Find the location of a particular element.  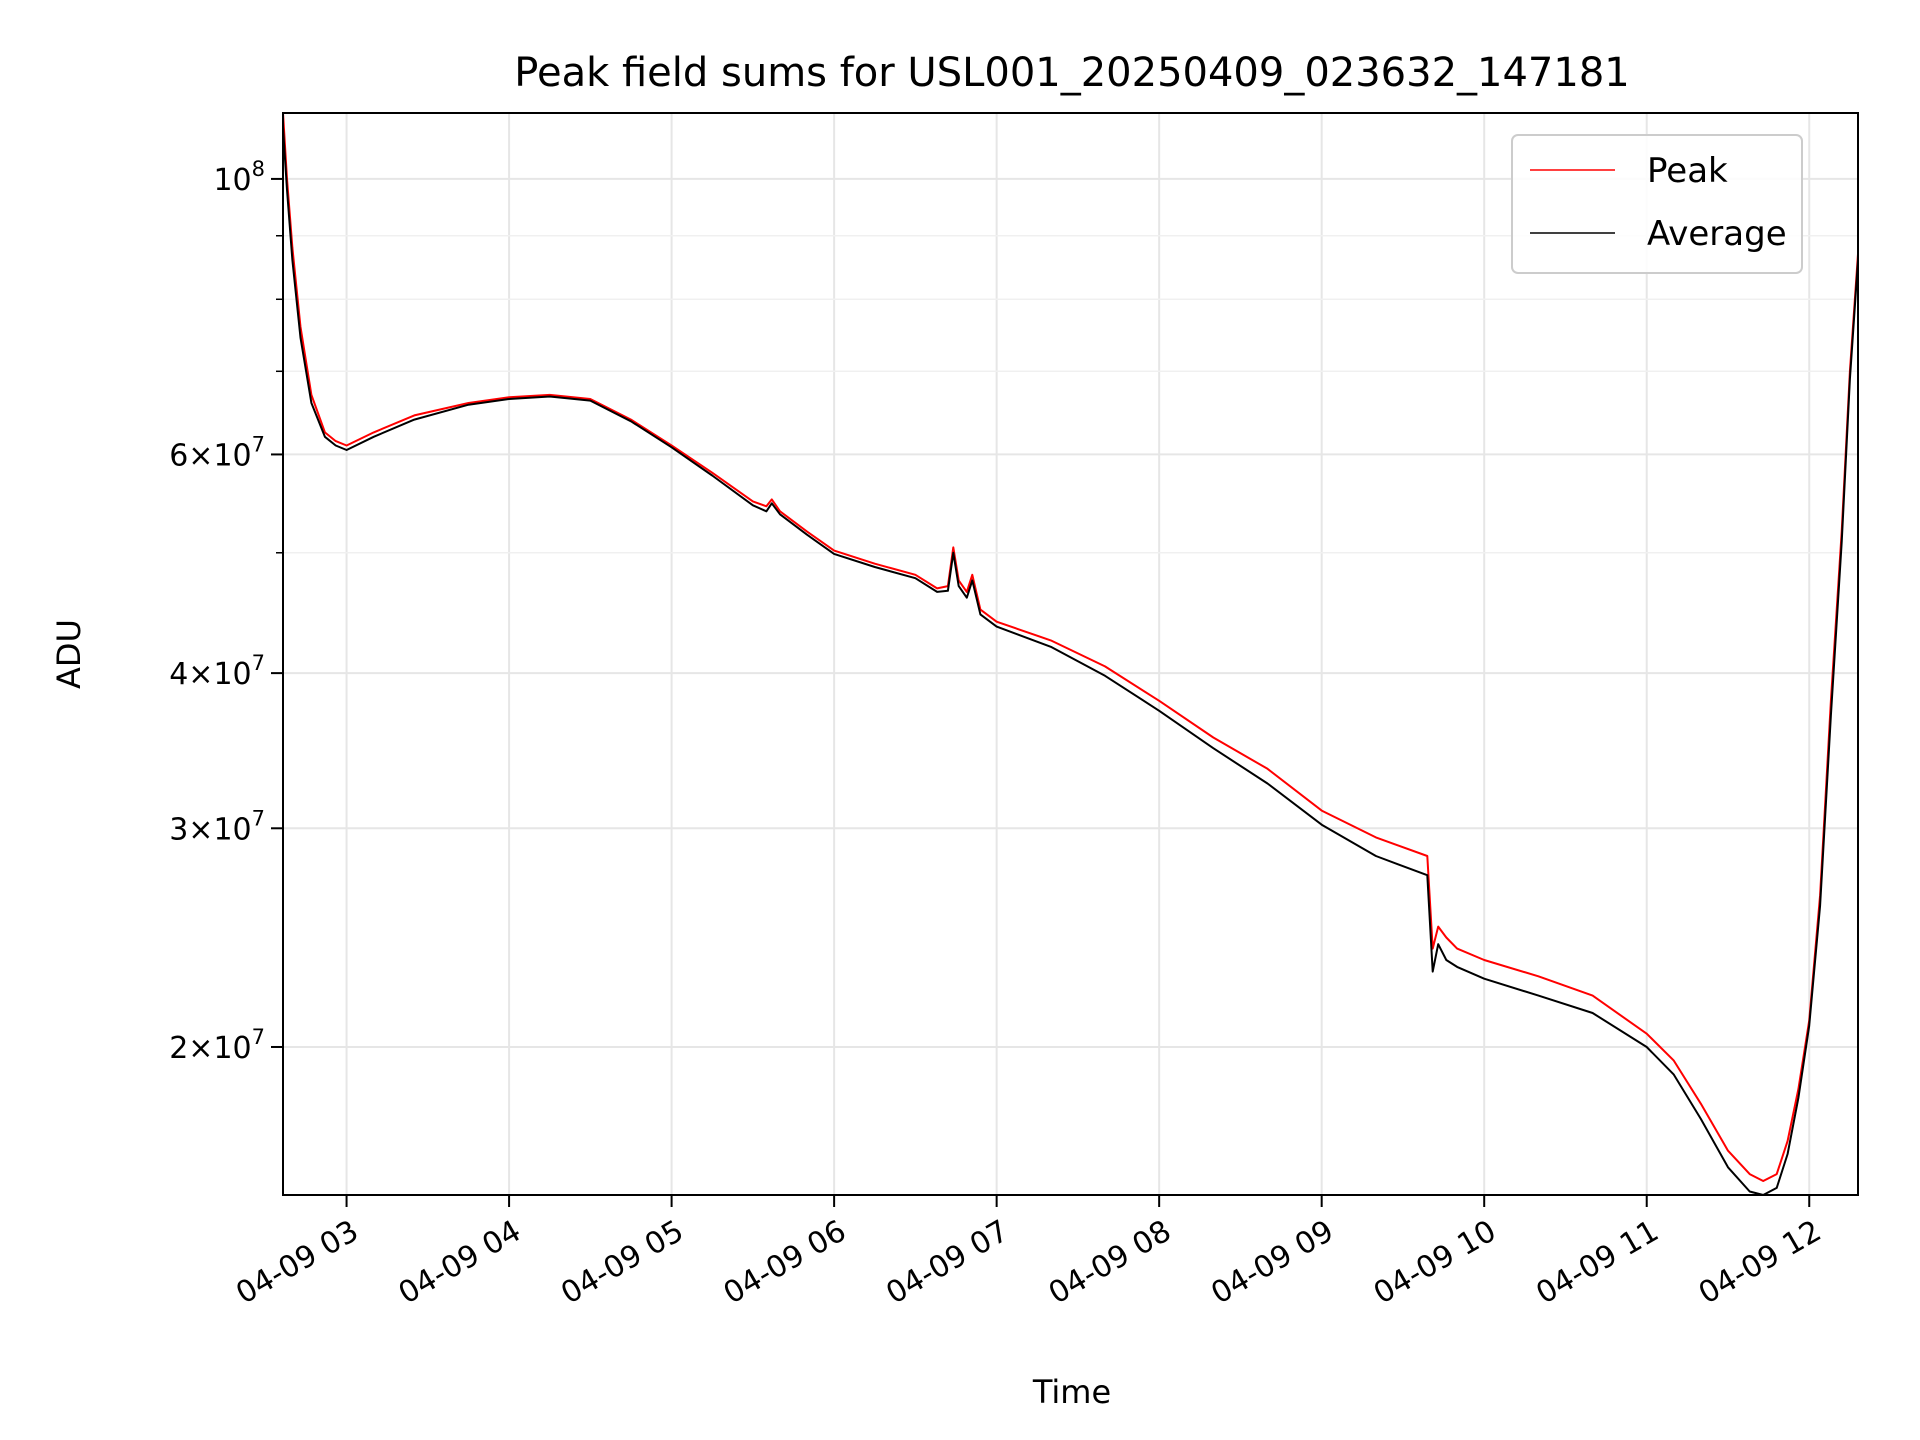

y-axis-title: ADU is located at coordinates (69, 654).